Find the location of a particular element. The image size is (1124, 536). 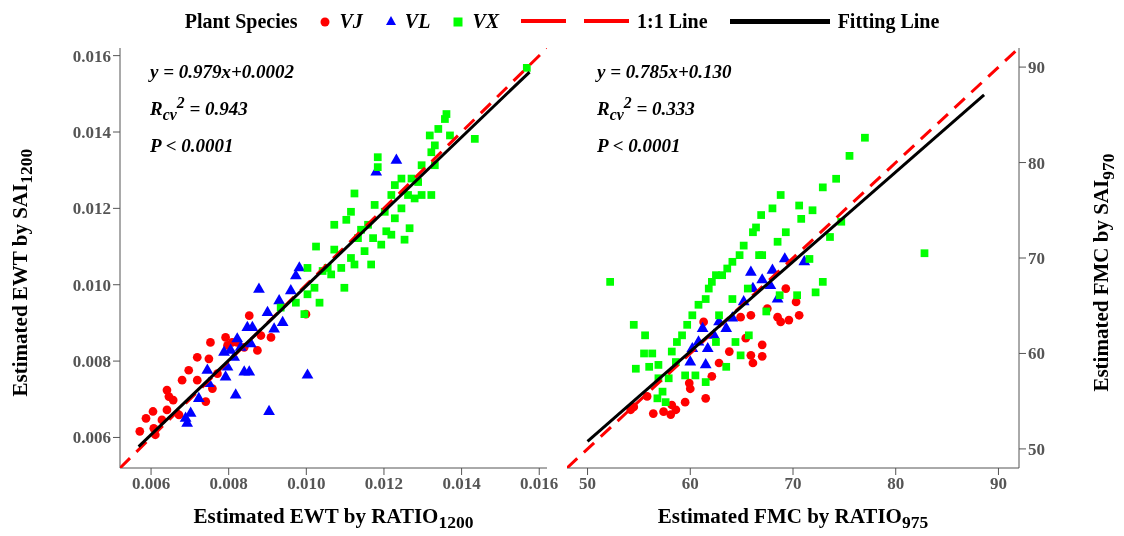

x-tick-label: 60 is located at coordinates (690, 484).